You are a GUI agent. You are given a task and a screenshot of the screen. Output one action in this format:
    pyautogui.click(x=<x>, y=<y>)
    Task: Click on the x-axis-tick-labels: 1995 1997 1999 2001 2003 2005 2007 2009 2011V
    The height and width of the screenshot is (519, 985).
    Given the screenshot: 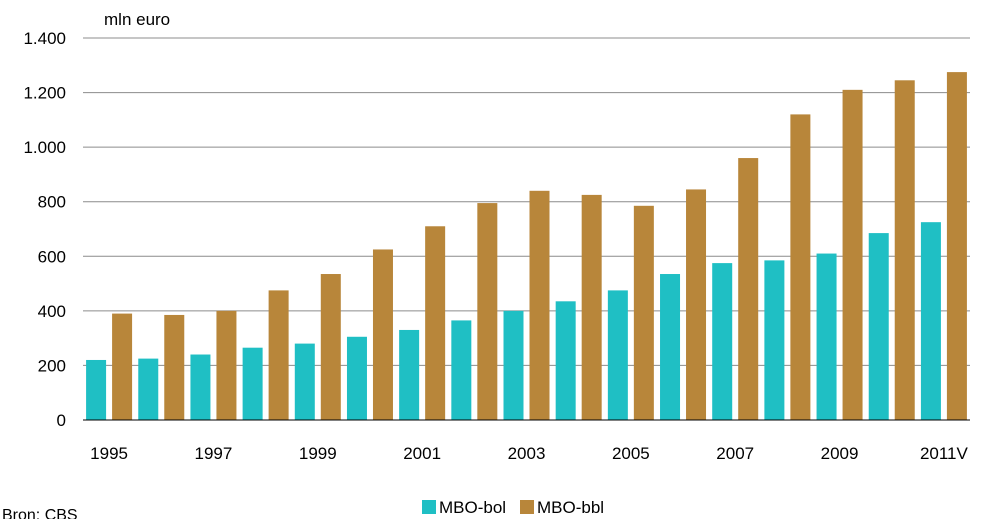 What is the action you would take?
    pyautogui.click(x=529, y=453)
    